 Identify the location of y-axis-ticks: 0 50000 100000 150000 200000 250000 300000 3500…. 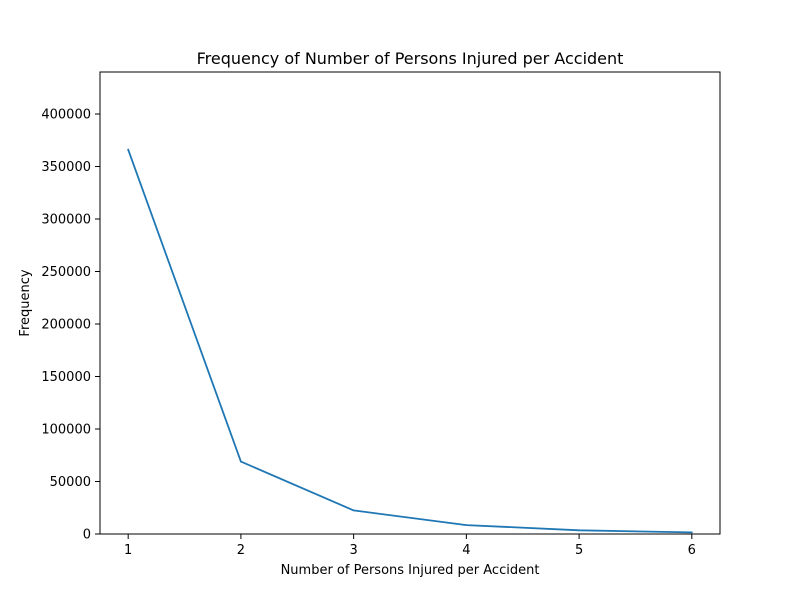
(70, 325).